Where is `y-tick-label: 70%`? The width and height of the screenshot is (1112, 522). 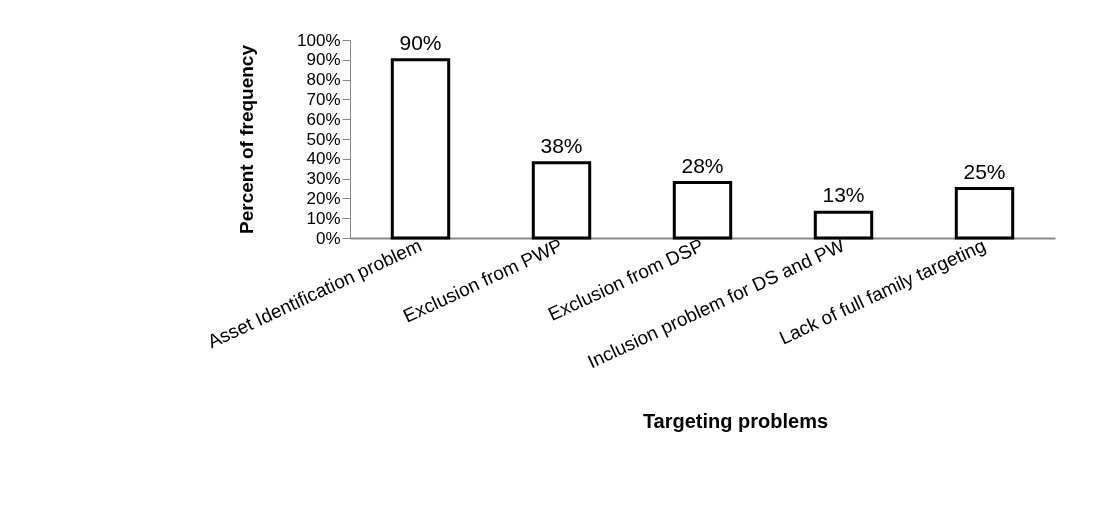
y-tick-label: 70% is located at coordinates (323, 99).